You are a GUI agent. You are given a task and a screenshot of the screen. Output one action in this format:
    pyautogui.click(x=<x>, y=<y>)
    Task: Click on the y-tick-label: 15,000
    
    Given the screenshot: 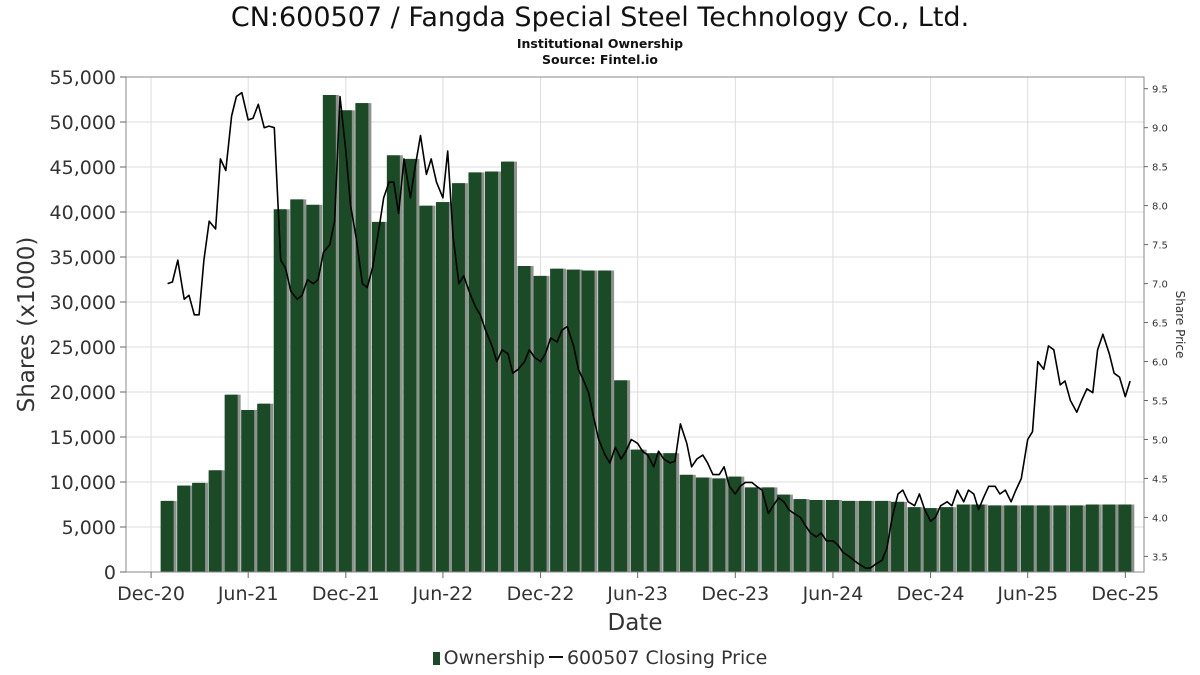 What is the action you would take?
    pyautogui.click(x=83, y=438)
    